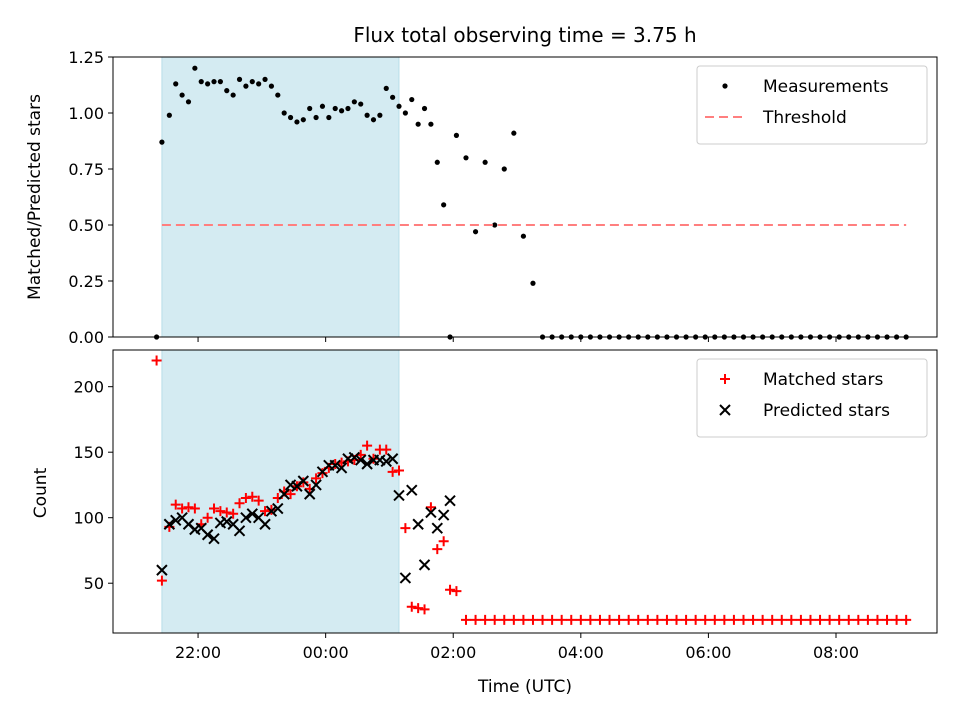 Image resolution: width=960 pixels, height=720 pixels. I want to click on y-tick-label: 50, so click(94, 583).